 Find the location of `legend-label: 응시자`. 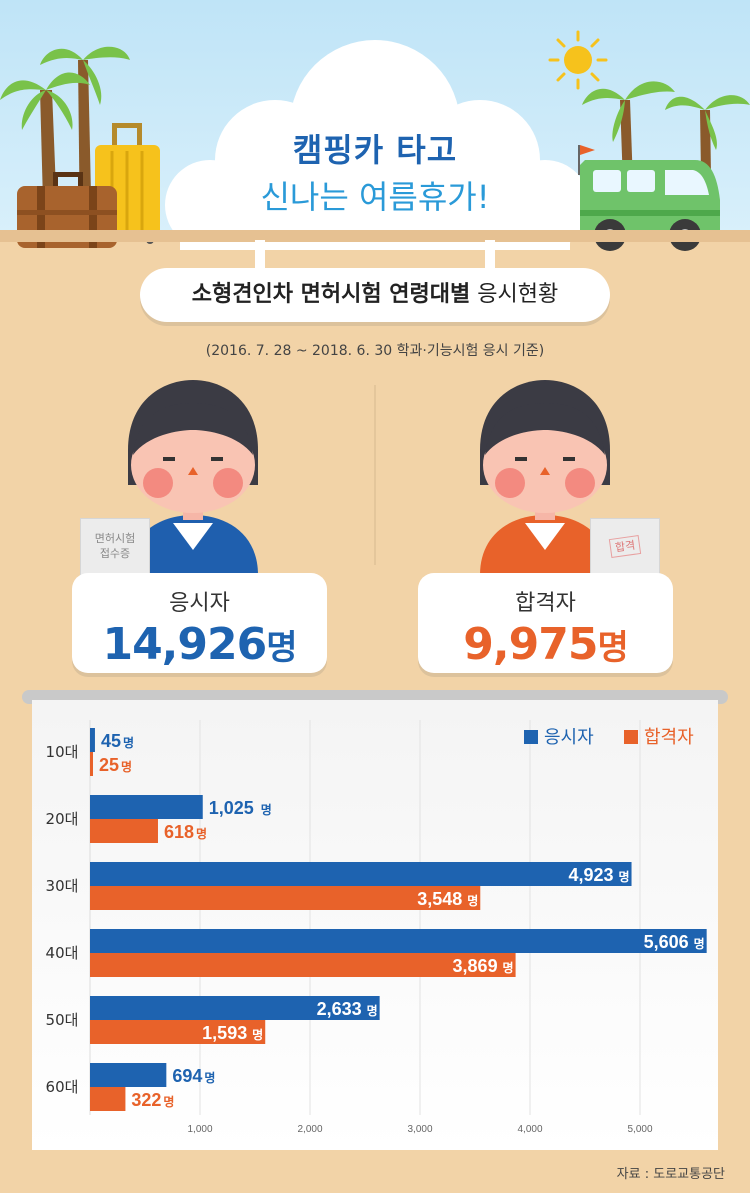

legend-label: 응시자 is located at coordinates (569, 737).